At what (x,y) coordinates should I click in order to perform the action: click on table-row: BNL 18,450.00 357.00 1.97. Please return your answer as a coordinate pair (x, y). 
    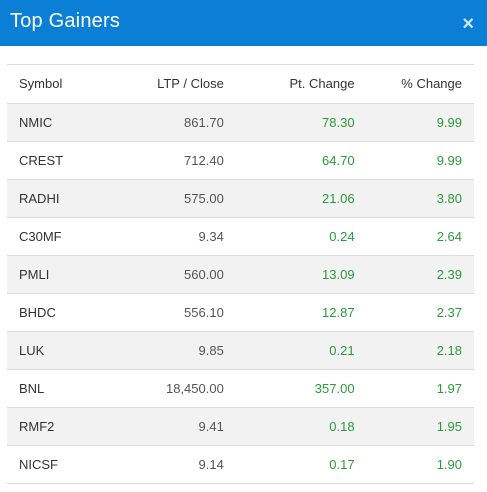
    Looking at the image, I should click on (240, 388).